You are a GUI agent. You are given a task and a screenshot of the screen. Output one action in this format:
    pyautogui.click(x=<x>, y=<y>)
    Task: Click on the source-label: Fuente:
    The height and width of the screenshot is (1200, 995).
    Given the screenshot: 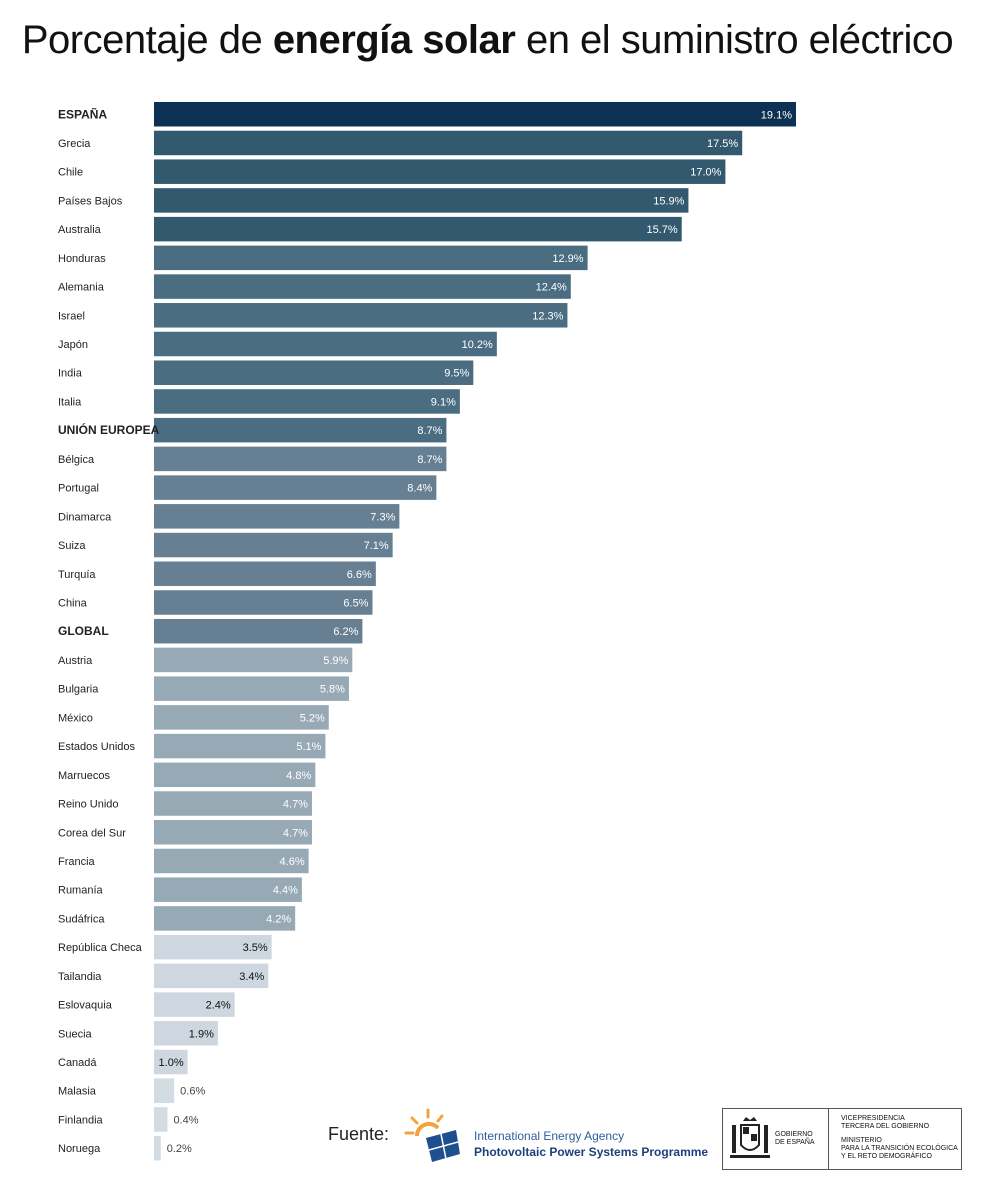 What is the action you would take?
    pyautogui.click(x=359, y=1134)
    